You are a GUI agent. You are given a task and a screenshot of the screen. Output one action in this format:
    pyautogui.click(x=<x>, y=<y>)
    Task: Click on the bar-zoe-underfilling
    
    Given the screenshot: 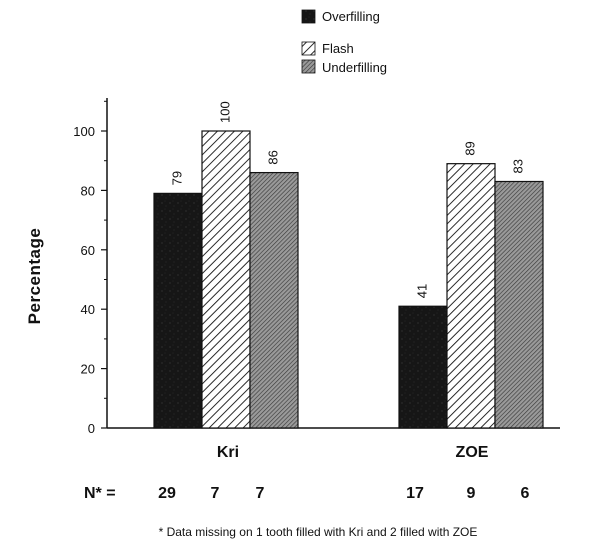 What is the action you would take?
    pyautogui.click(x=519, y=304)
    